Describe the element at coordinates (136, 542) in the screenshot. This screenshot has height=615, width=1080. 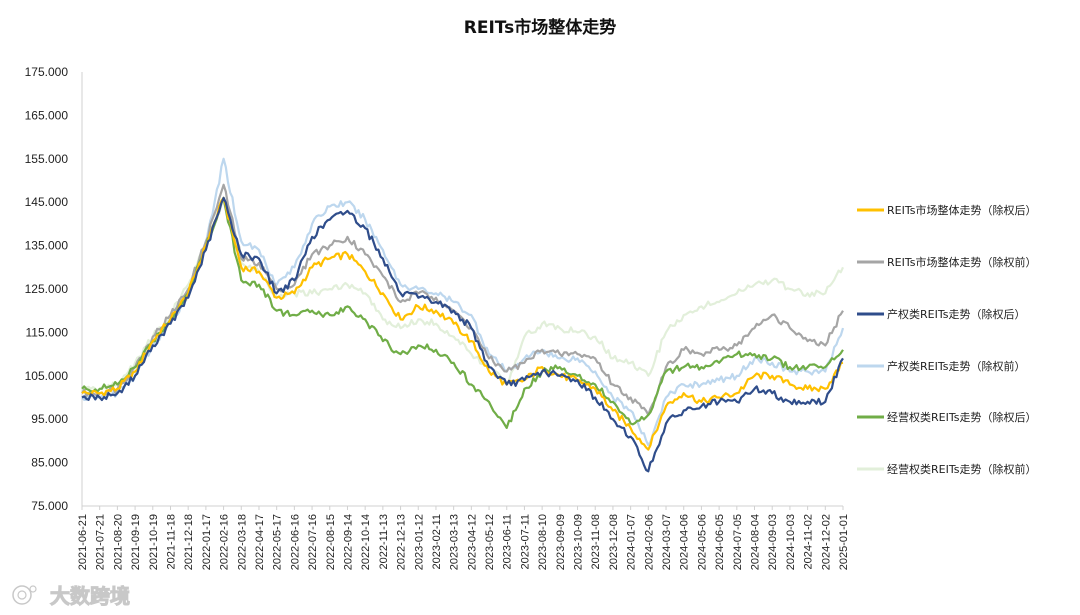
I see `x-tick-label: 2021-09-19` at that location.